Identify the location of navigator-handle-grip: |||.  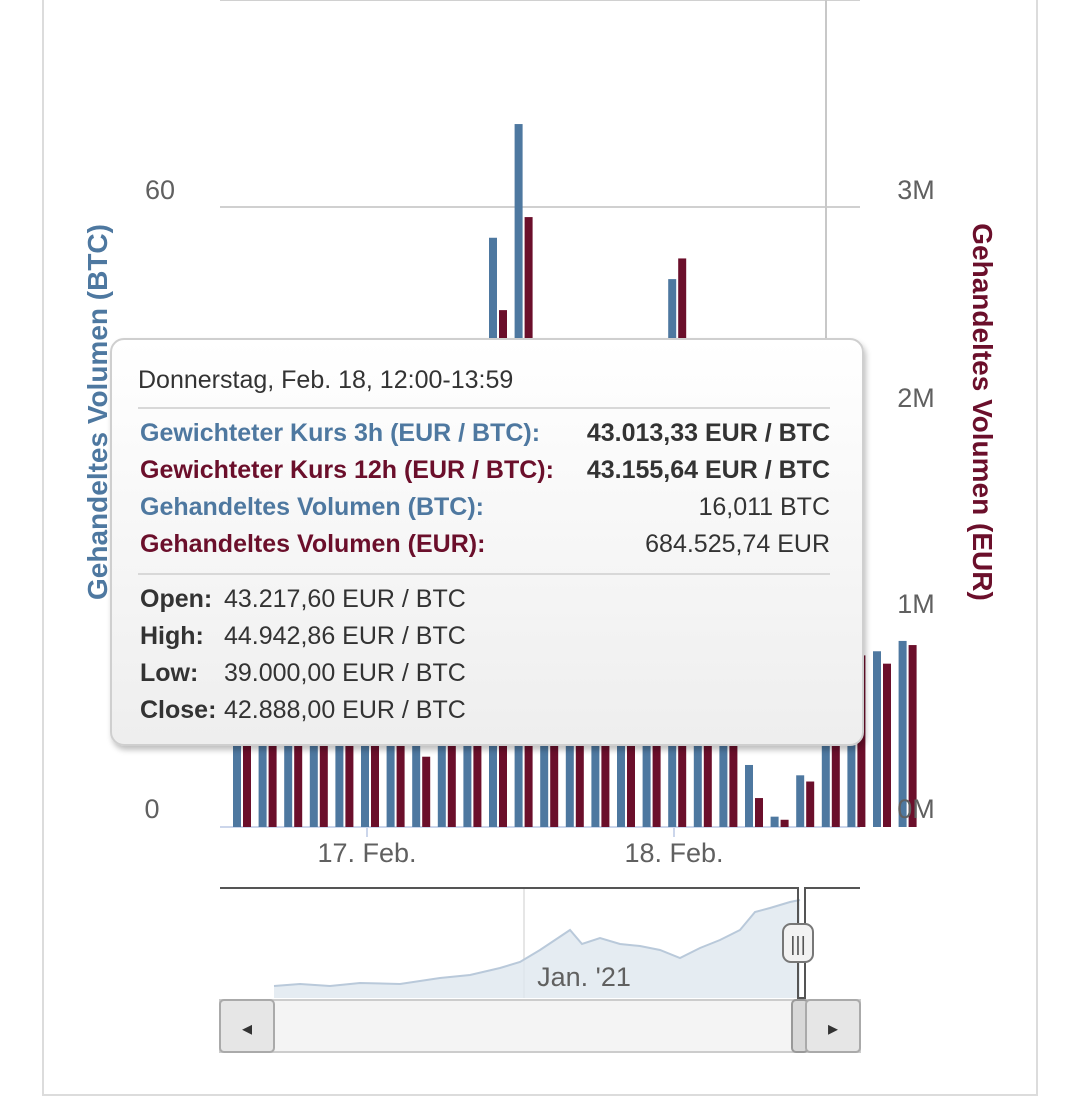
(798, 945).